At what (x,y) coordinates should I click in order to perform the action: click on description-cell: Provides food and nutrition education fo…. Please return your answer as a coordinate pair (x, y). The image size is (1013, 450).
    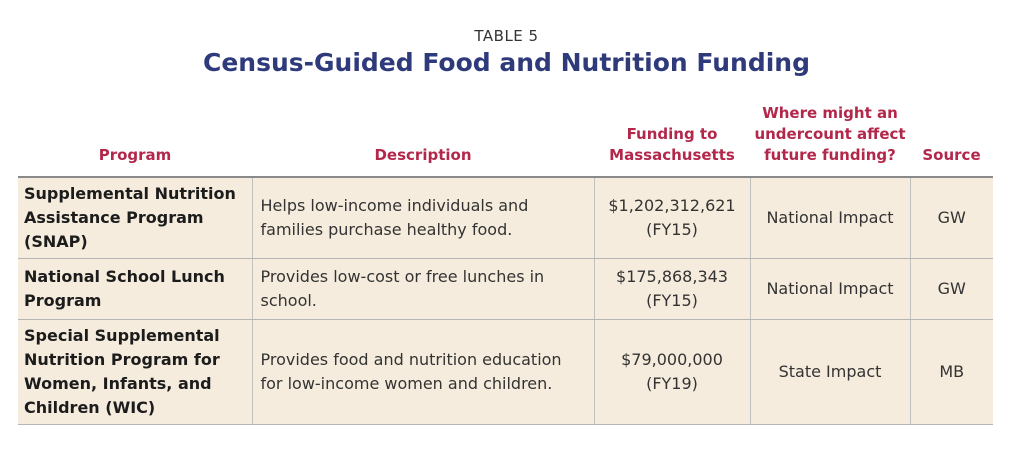
    Looking at the image, I should click on (422, 372).